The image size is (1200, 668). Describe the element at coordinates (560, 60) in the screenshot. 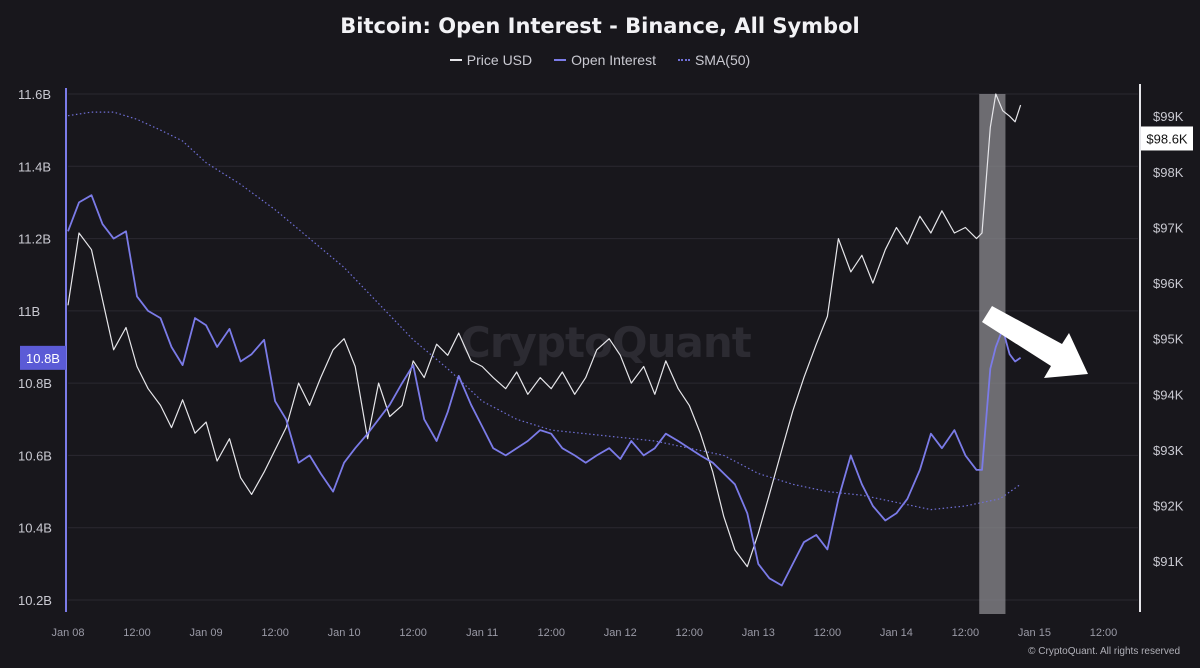

I see `legend-swatch-open-interest` at that location.